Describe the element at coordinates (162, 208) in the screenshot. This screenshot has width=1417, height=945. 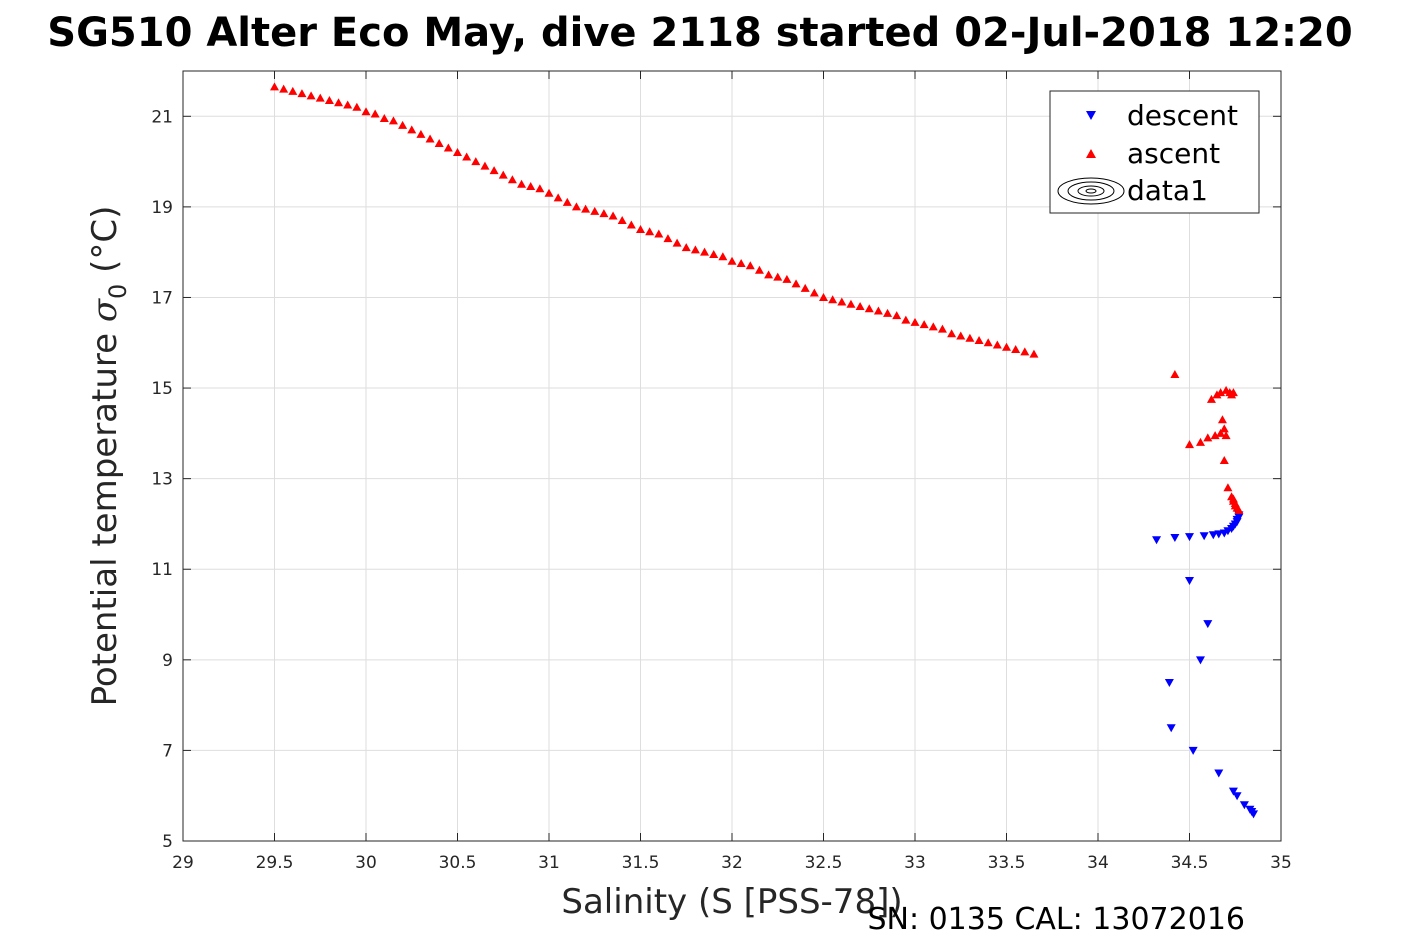
I see `y-tick-label: 19` at that location.